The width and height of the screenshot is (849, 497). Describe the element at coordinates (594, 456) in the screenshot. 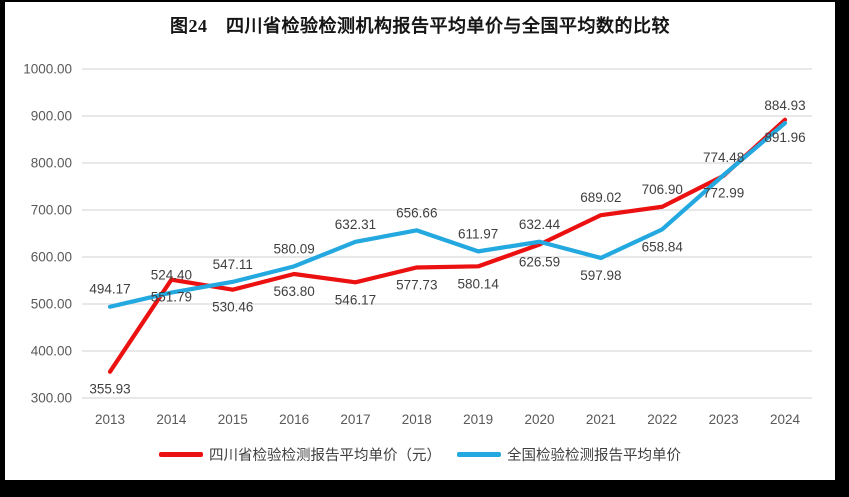

I see `legend-label-national: 全国检验检测报告平均单价` at that location.